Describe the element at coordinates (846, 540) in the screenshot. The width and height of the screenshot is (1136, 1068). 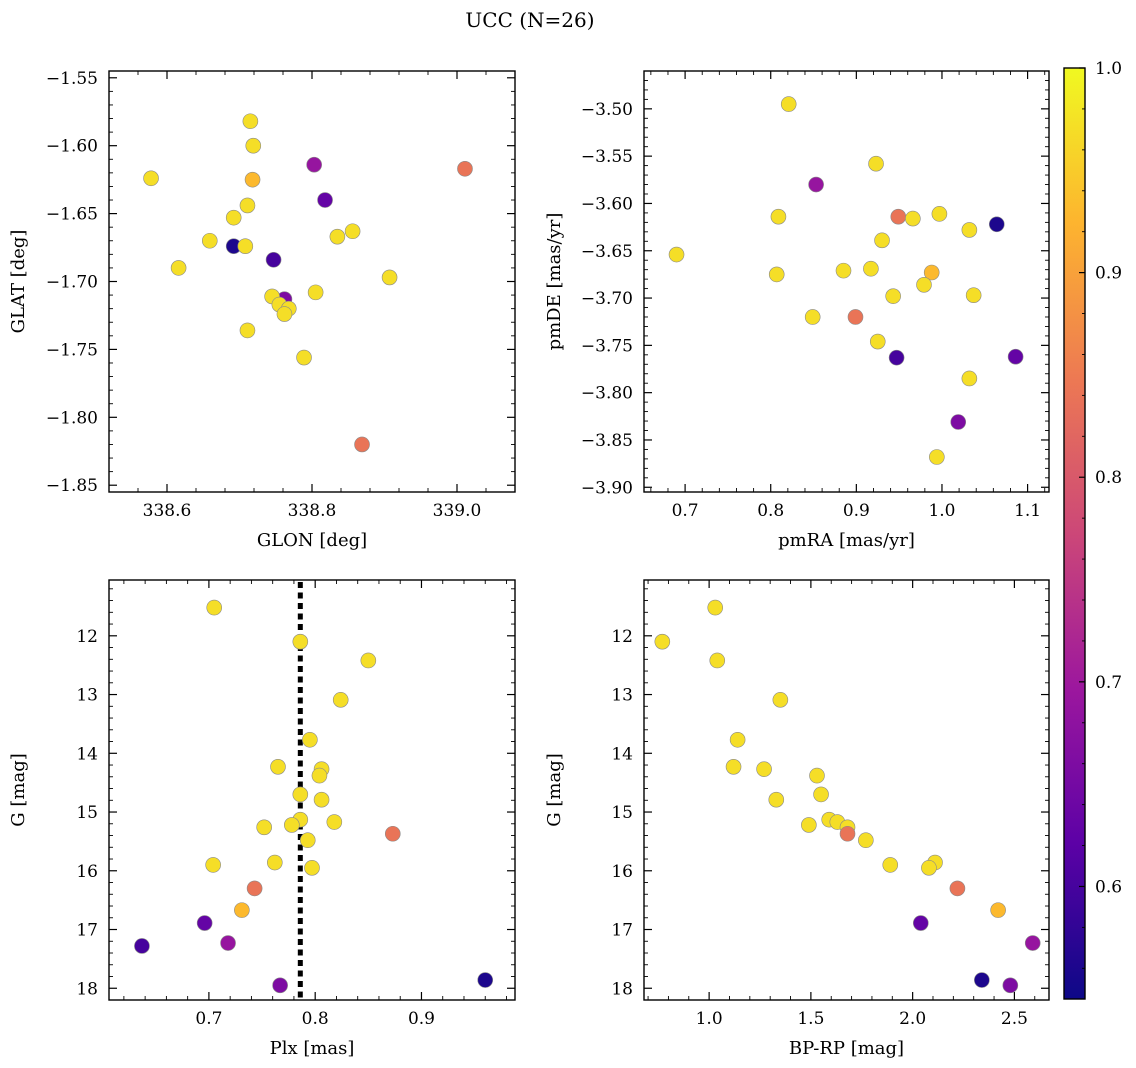
I see `x-axis-label: pmRA [mas/yr]` at that location.